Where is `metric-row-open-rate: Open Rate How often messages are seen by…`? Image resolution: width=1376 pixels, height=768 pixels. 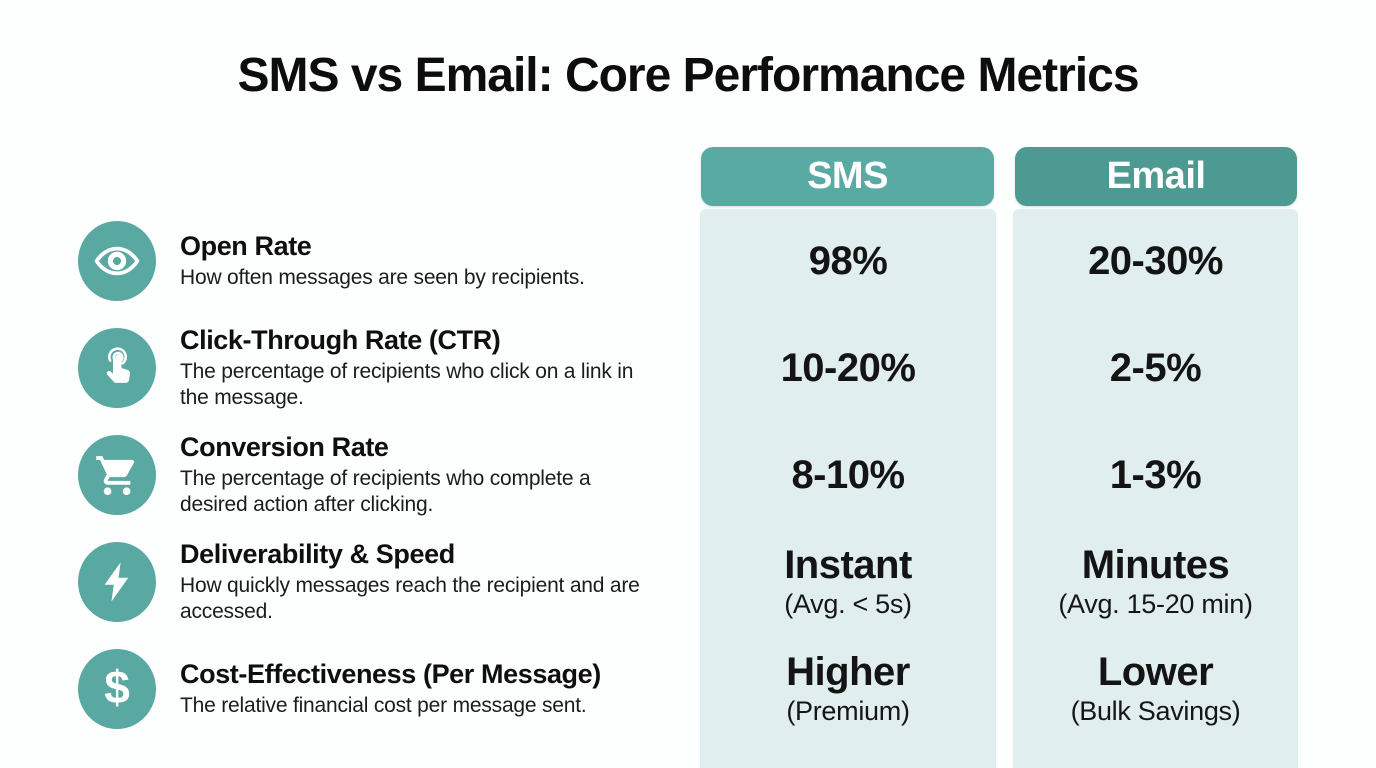 metric-row-open-rate: Open Rate How often messages are seen by… is located at coordinates (378, 260).